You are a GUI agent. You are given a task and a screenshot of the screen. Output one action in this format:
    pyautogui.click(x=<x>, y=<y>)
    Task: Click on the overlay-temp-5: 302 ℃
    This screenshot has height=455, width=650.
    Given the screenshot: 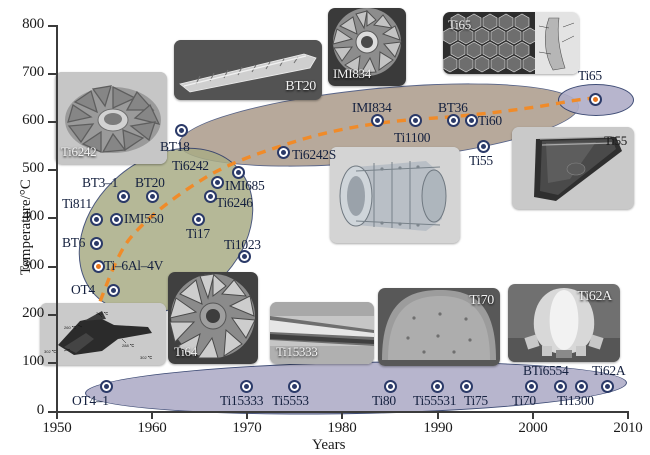 What is the action you would take?
    pyautogui.click(x=146, y=357)
    